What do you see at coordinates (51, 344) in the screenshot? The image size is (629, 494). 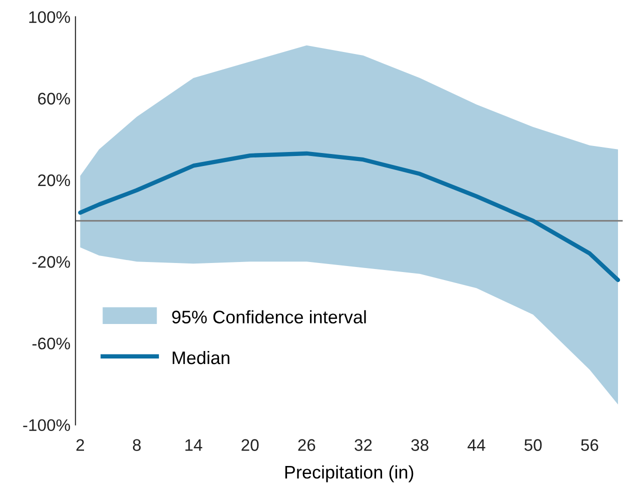 I see `y-tick-label: -60%` at bounding box center [51, 344].